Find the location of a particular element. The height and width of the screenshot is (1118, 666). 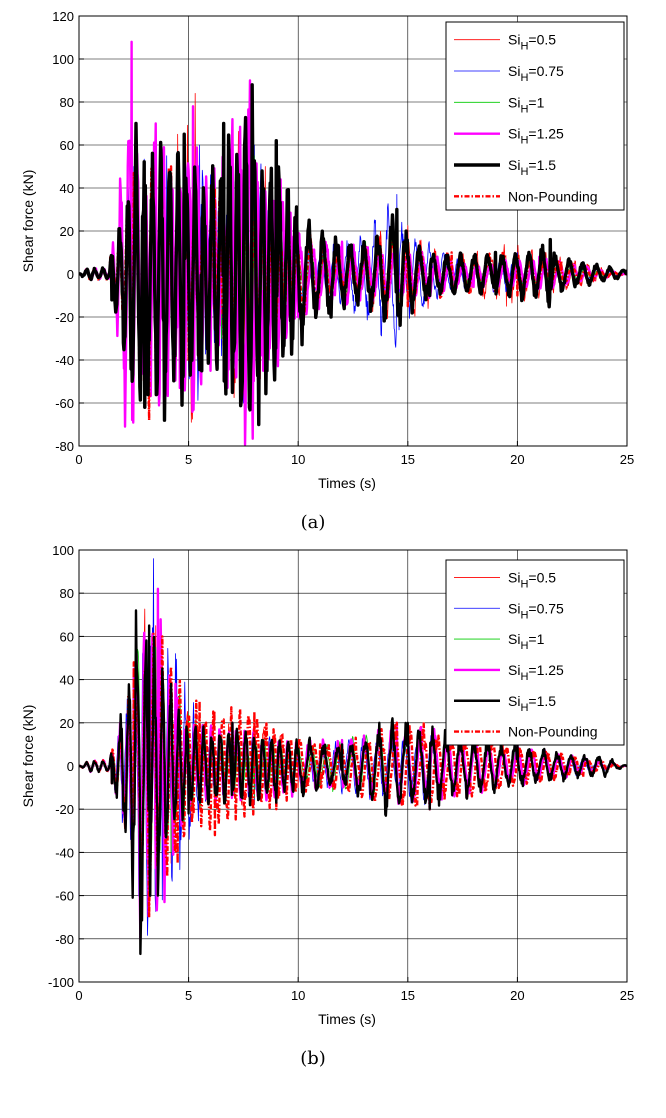

chart1-ytick-label: -20 is located at coordinates (64, 317).